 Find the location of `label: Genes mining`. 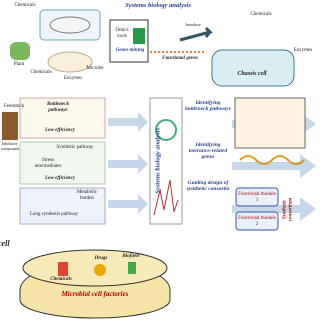

label: Genes mining is located at coordinates (130, 50).